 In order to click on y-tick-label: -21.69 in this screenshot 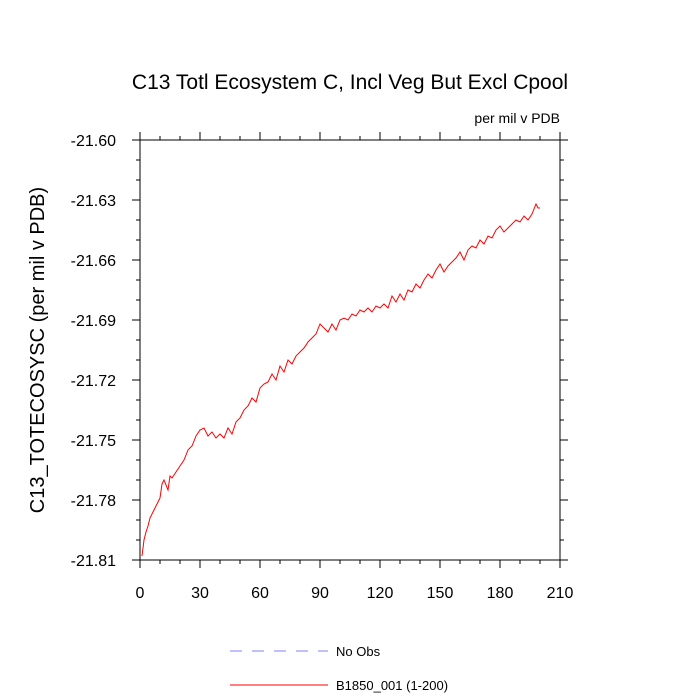, I will do `click(93, 321)`.